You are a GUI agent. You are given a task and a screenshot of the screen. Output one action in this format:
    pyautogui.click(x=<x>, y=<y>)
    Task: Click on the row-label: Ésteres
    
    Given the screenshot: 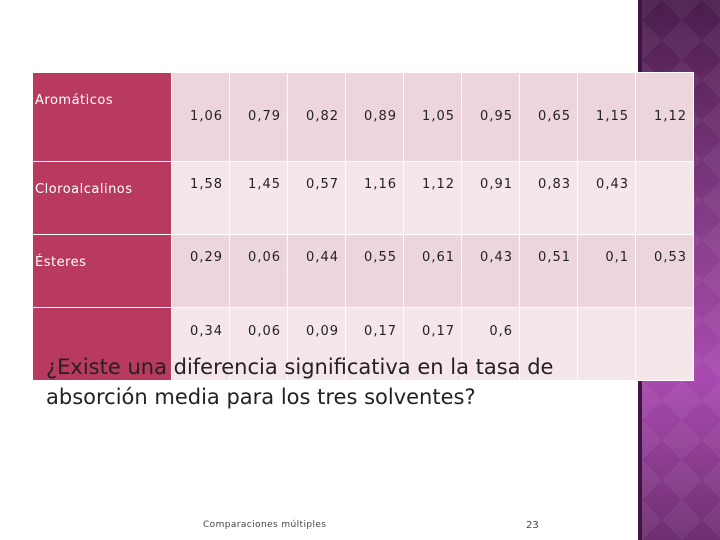 What is the action you would take?
    pyautogui.click(x=102, y=271)
    